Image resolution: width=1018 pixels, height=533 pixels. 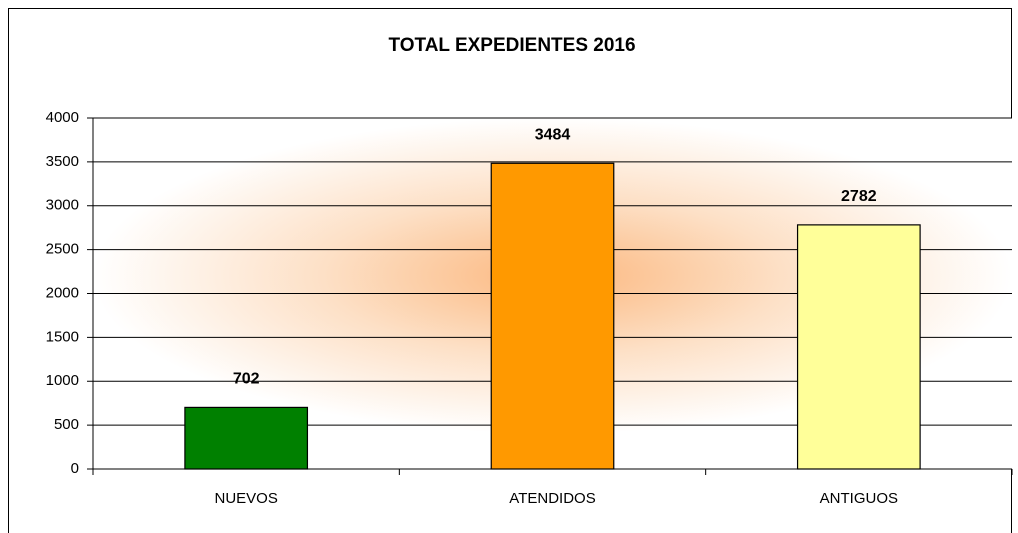 I want to click on y-tick-label: 3500, so click(x=62, y=161).